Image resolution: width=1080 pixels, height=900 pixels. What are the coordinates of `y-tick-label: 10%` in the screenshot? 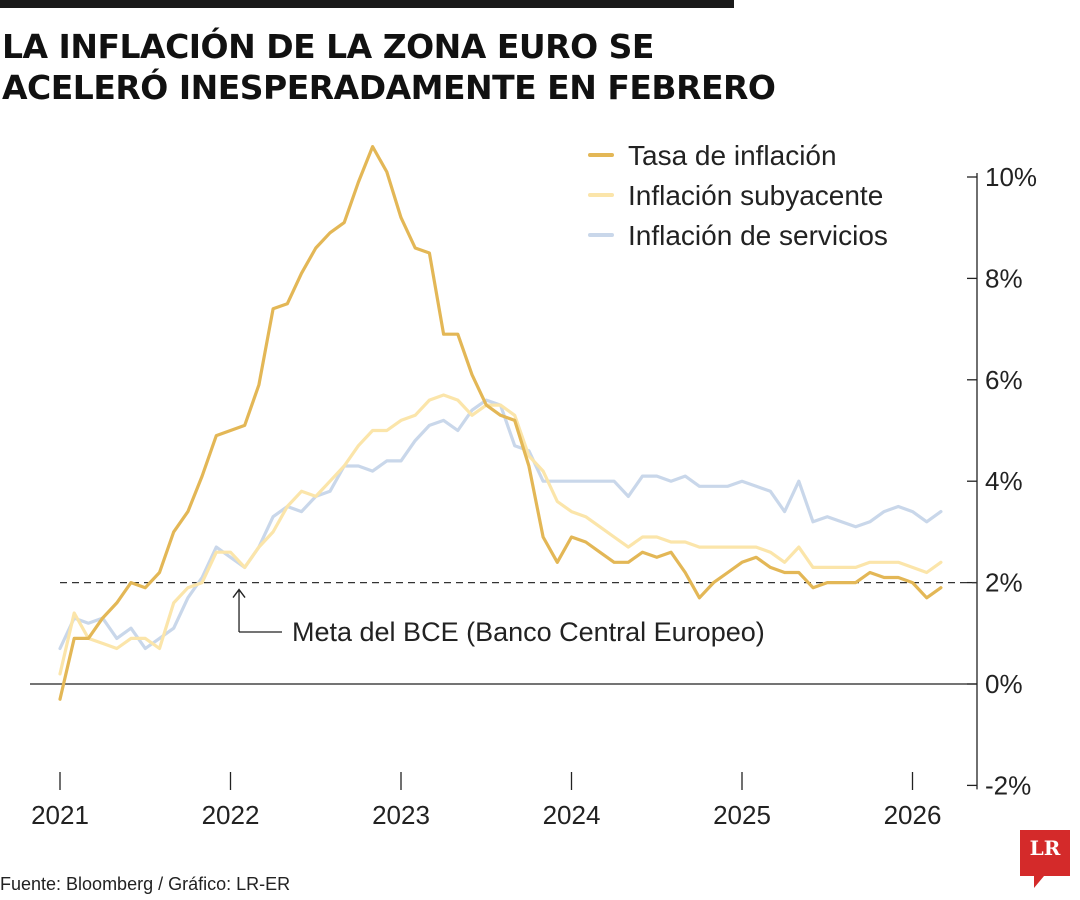 It's located at (1011, 177).